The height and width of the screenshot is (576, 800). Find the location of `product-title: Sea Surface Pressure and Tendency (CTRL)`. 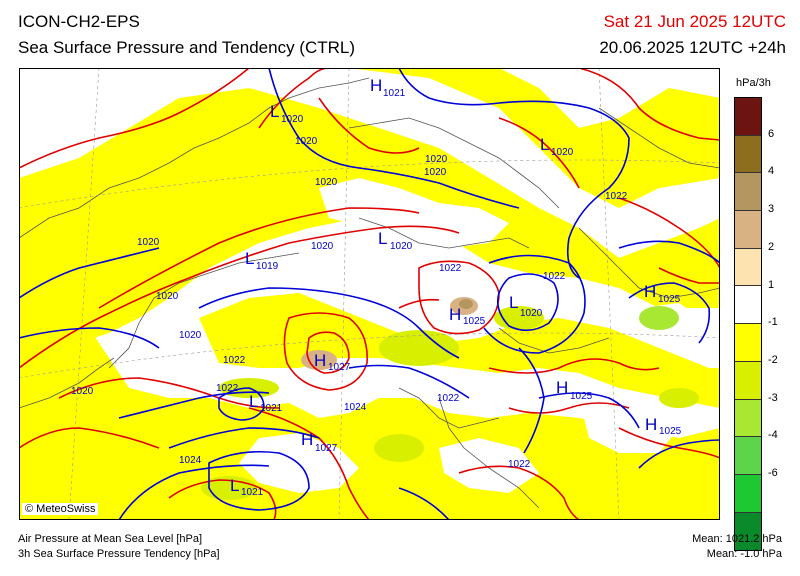

product-title: Sea Surface Pressure and Tendency (CTRL) is located at coordinates (187, 47).